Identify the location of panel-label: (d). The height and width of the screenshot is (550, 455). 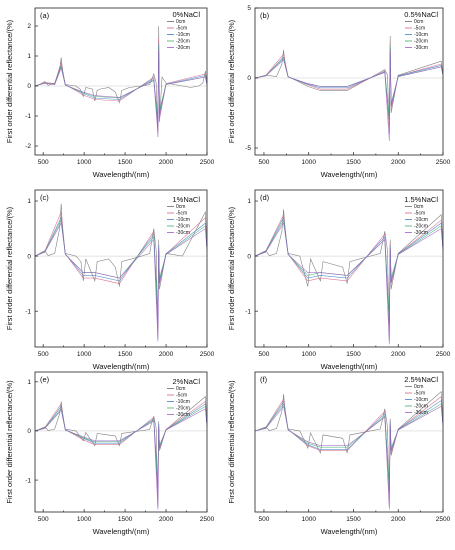
(265, 197).